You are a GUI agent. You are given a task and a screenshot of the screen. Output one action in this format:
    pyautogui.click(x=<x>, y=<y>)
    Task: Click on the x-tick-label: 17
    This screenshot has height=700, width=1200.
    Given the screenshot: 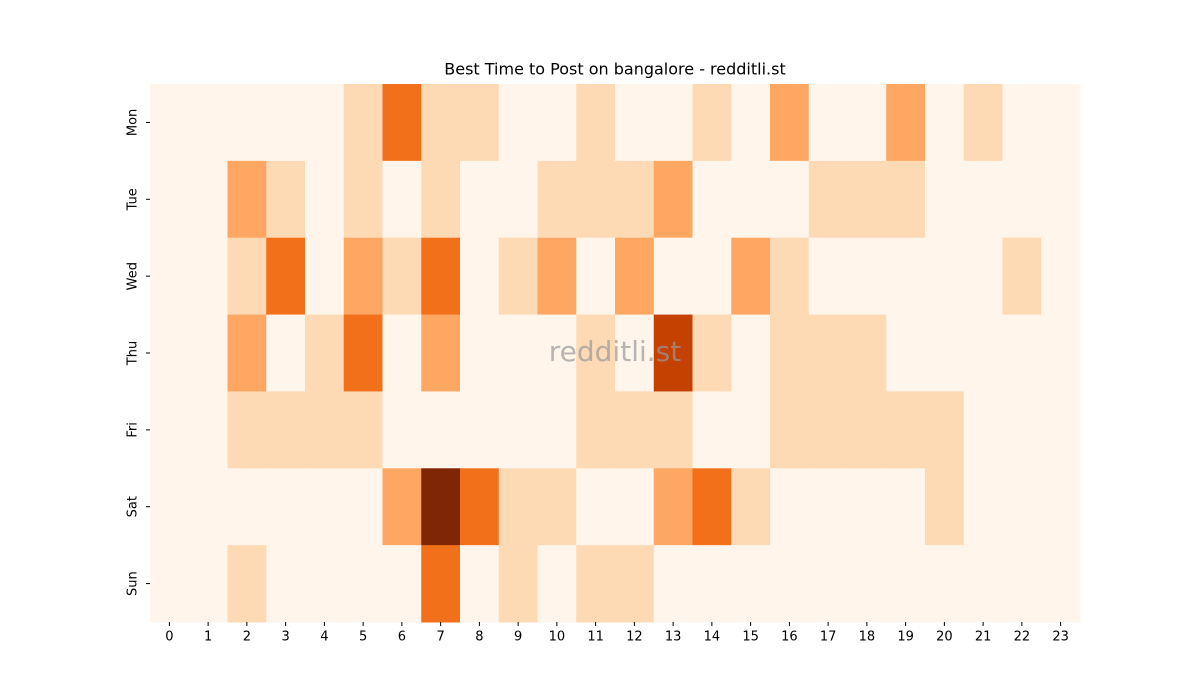 What is the action you would take?
    pyautogui.click(x=828, y=637)
    